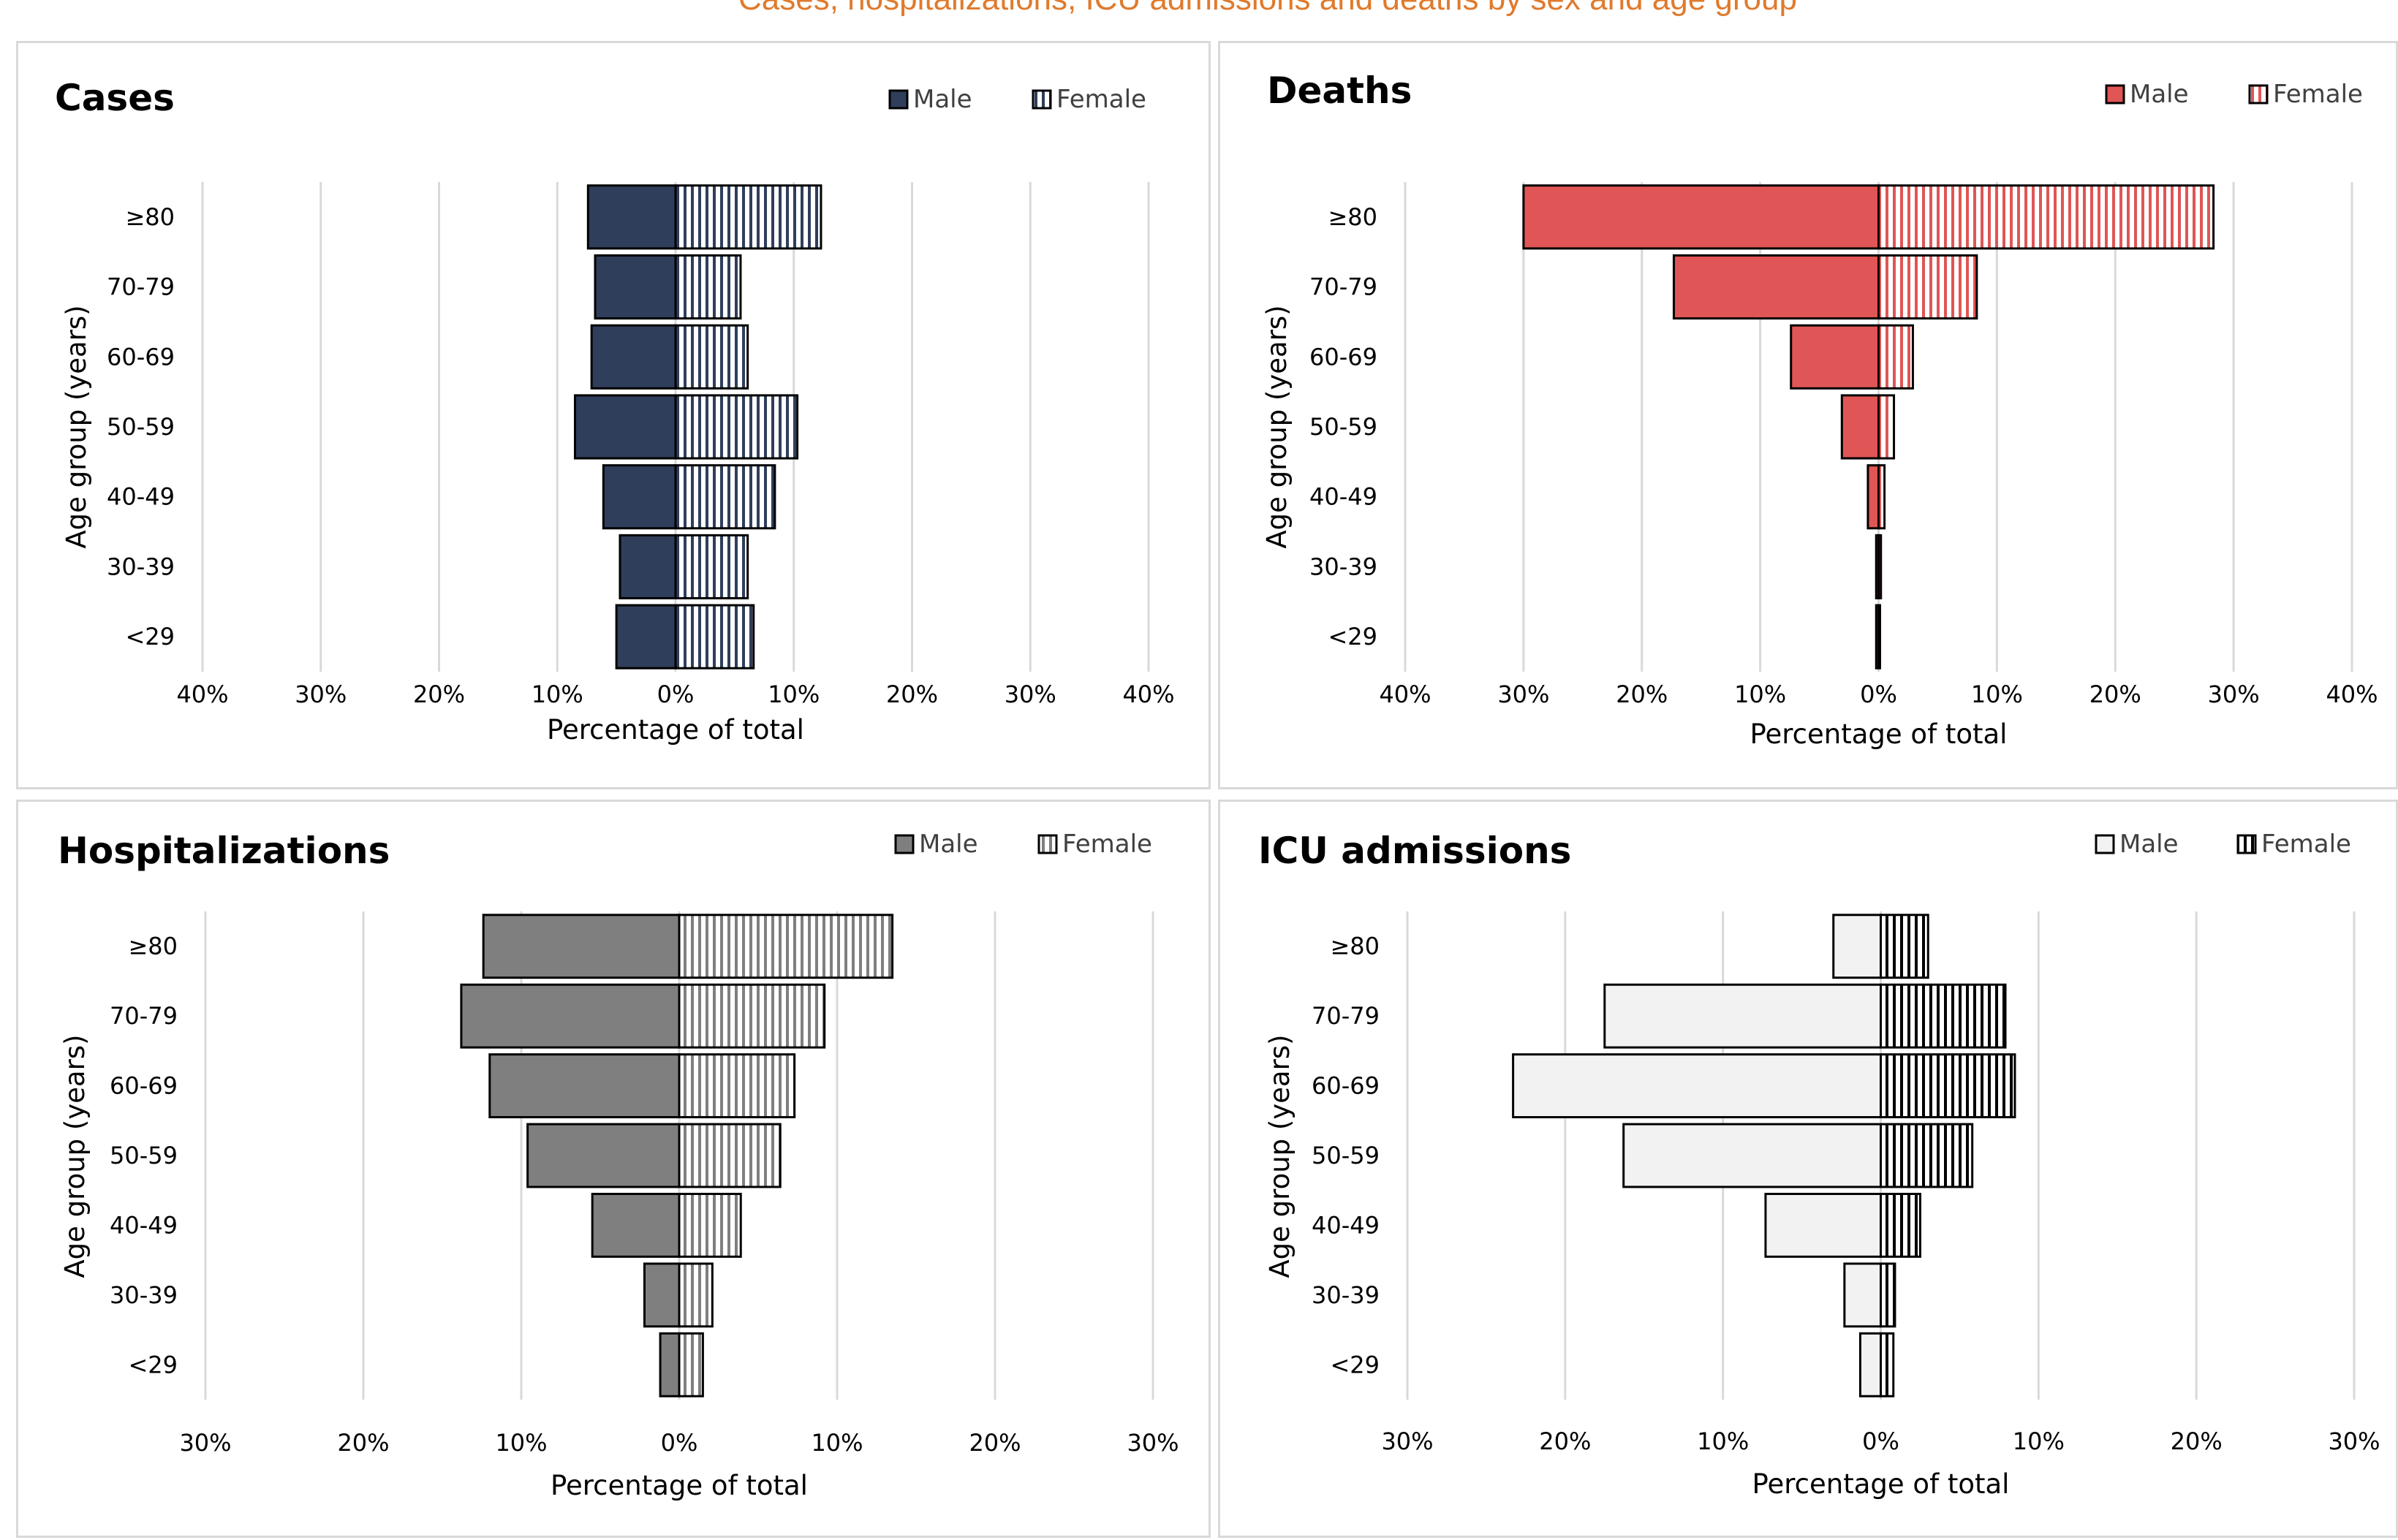 Image resolution: width=2398 pixels, height=1540 pixels. Describe the element at coordinates (224, 851) in the screenshot. I see `chart-title: Hospitalizations` at that location.